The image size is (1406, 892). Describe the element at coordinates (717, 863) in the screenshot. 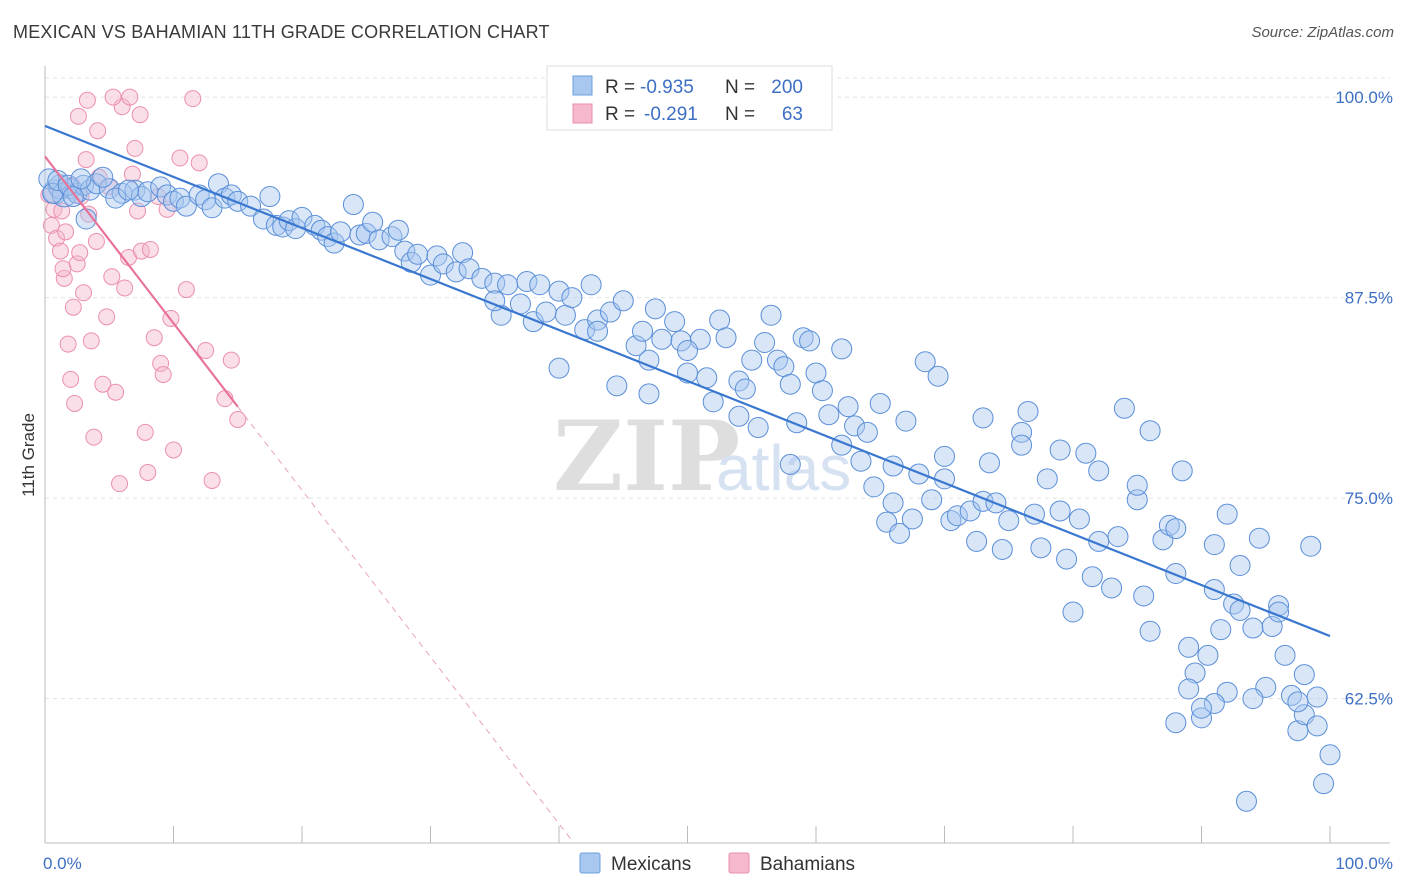

I see `series-legend: Mexicans Bahamians` at that location.